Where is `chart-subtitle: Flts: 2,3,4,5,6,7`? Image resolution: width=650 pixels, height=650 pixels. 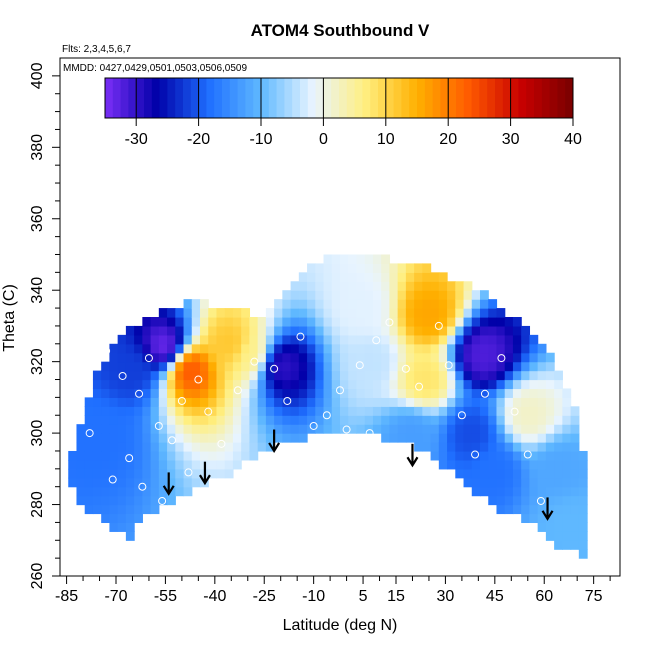
chart-subtitle: Flts: 2,3,4,5,6,7 is located at coordinates (96, 49).